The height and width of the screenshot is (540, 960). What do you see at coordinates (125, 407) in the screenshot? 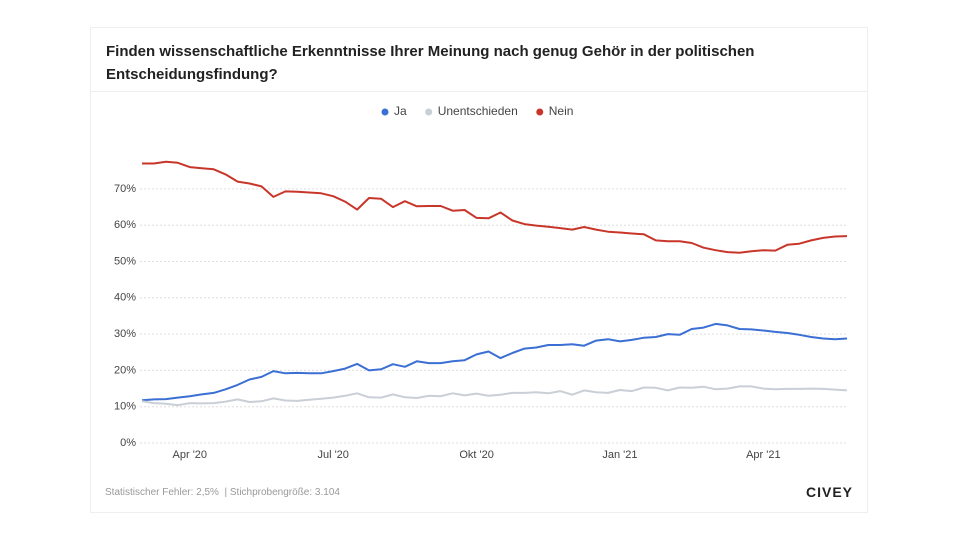
I see `y-tick-label: 10%` at bounding box center [125, 407].